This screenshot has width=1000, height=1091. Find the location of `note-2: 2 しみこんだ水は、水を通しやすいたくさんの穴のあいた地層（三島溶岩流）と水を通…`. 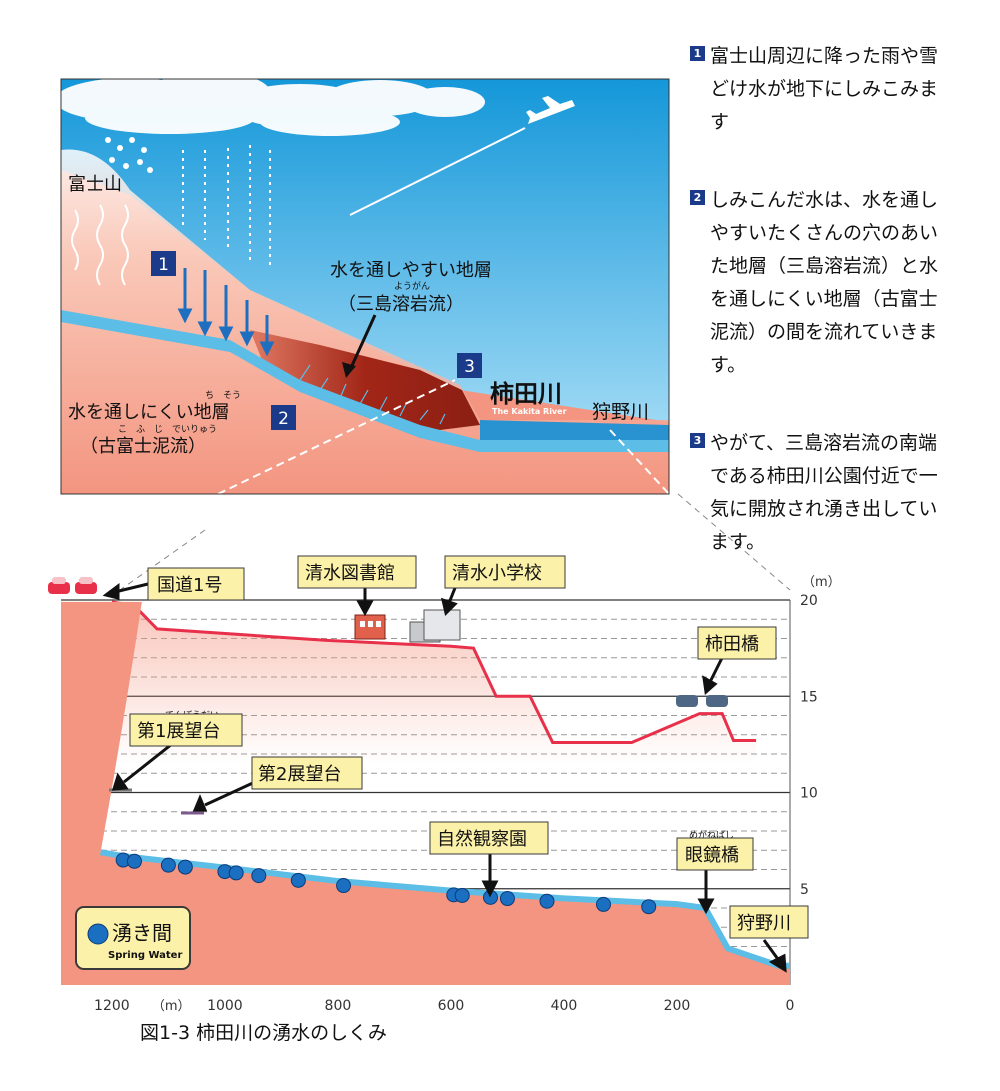

note-2: 2 しみこんだ水は、水を通しやすいたくさんの穴のあいた地層（三島溶岩流）と水を通… is located at coordinates (835, 283).